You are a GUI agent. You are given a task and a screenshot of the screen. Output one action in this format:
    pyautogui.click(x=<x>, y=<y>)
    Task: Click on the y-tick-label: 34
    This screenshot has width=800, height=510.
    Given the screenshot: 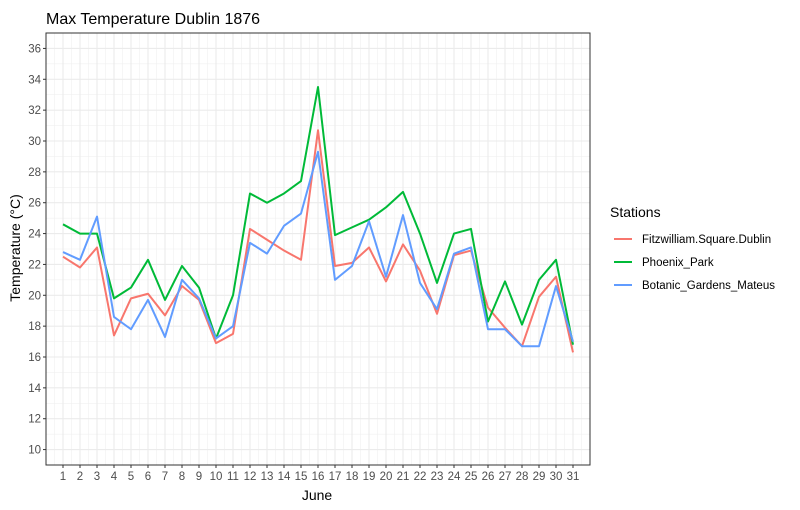 What is the action you would take?
    pyautogui.click(x=34, y=80)
    